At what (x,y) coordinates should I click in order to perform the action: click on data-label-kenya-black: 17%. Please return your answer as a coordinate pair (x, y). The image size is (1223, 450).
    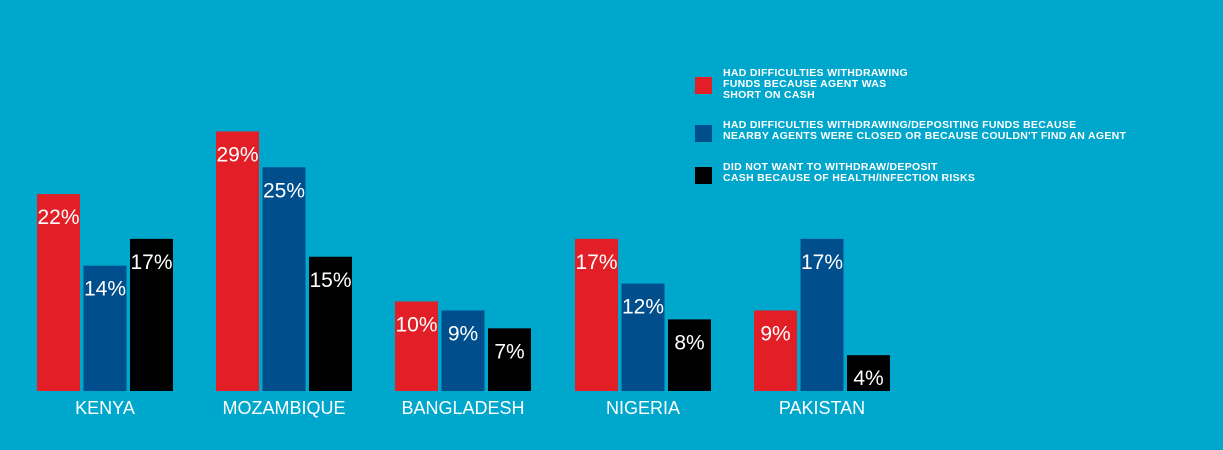
    Looking at the image, I should click on (151, 262).